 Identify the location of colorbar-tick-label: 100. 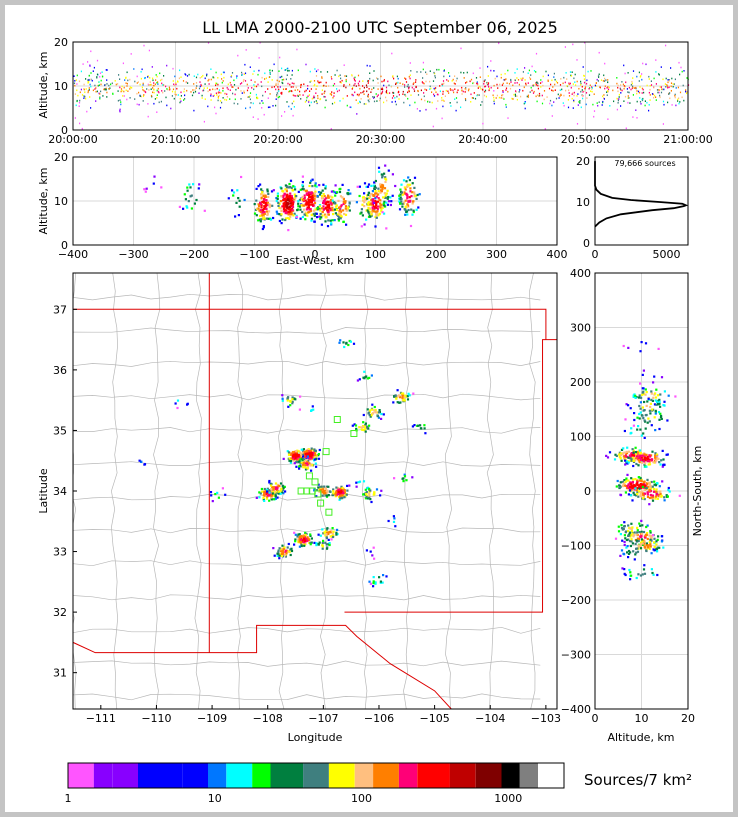
(361, 798).